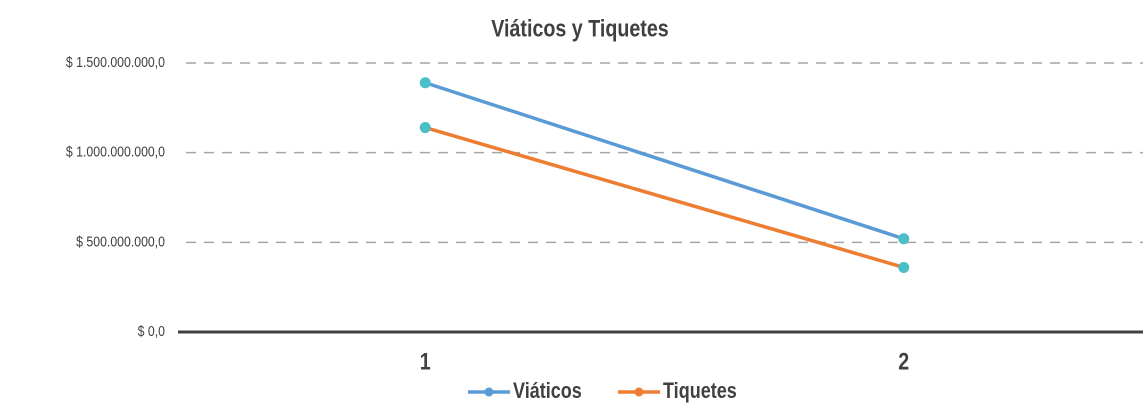  I want to click on legend-label: Viáticos, so click(547, 391).